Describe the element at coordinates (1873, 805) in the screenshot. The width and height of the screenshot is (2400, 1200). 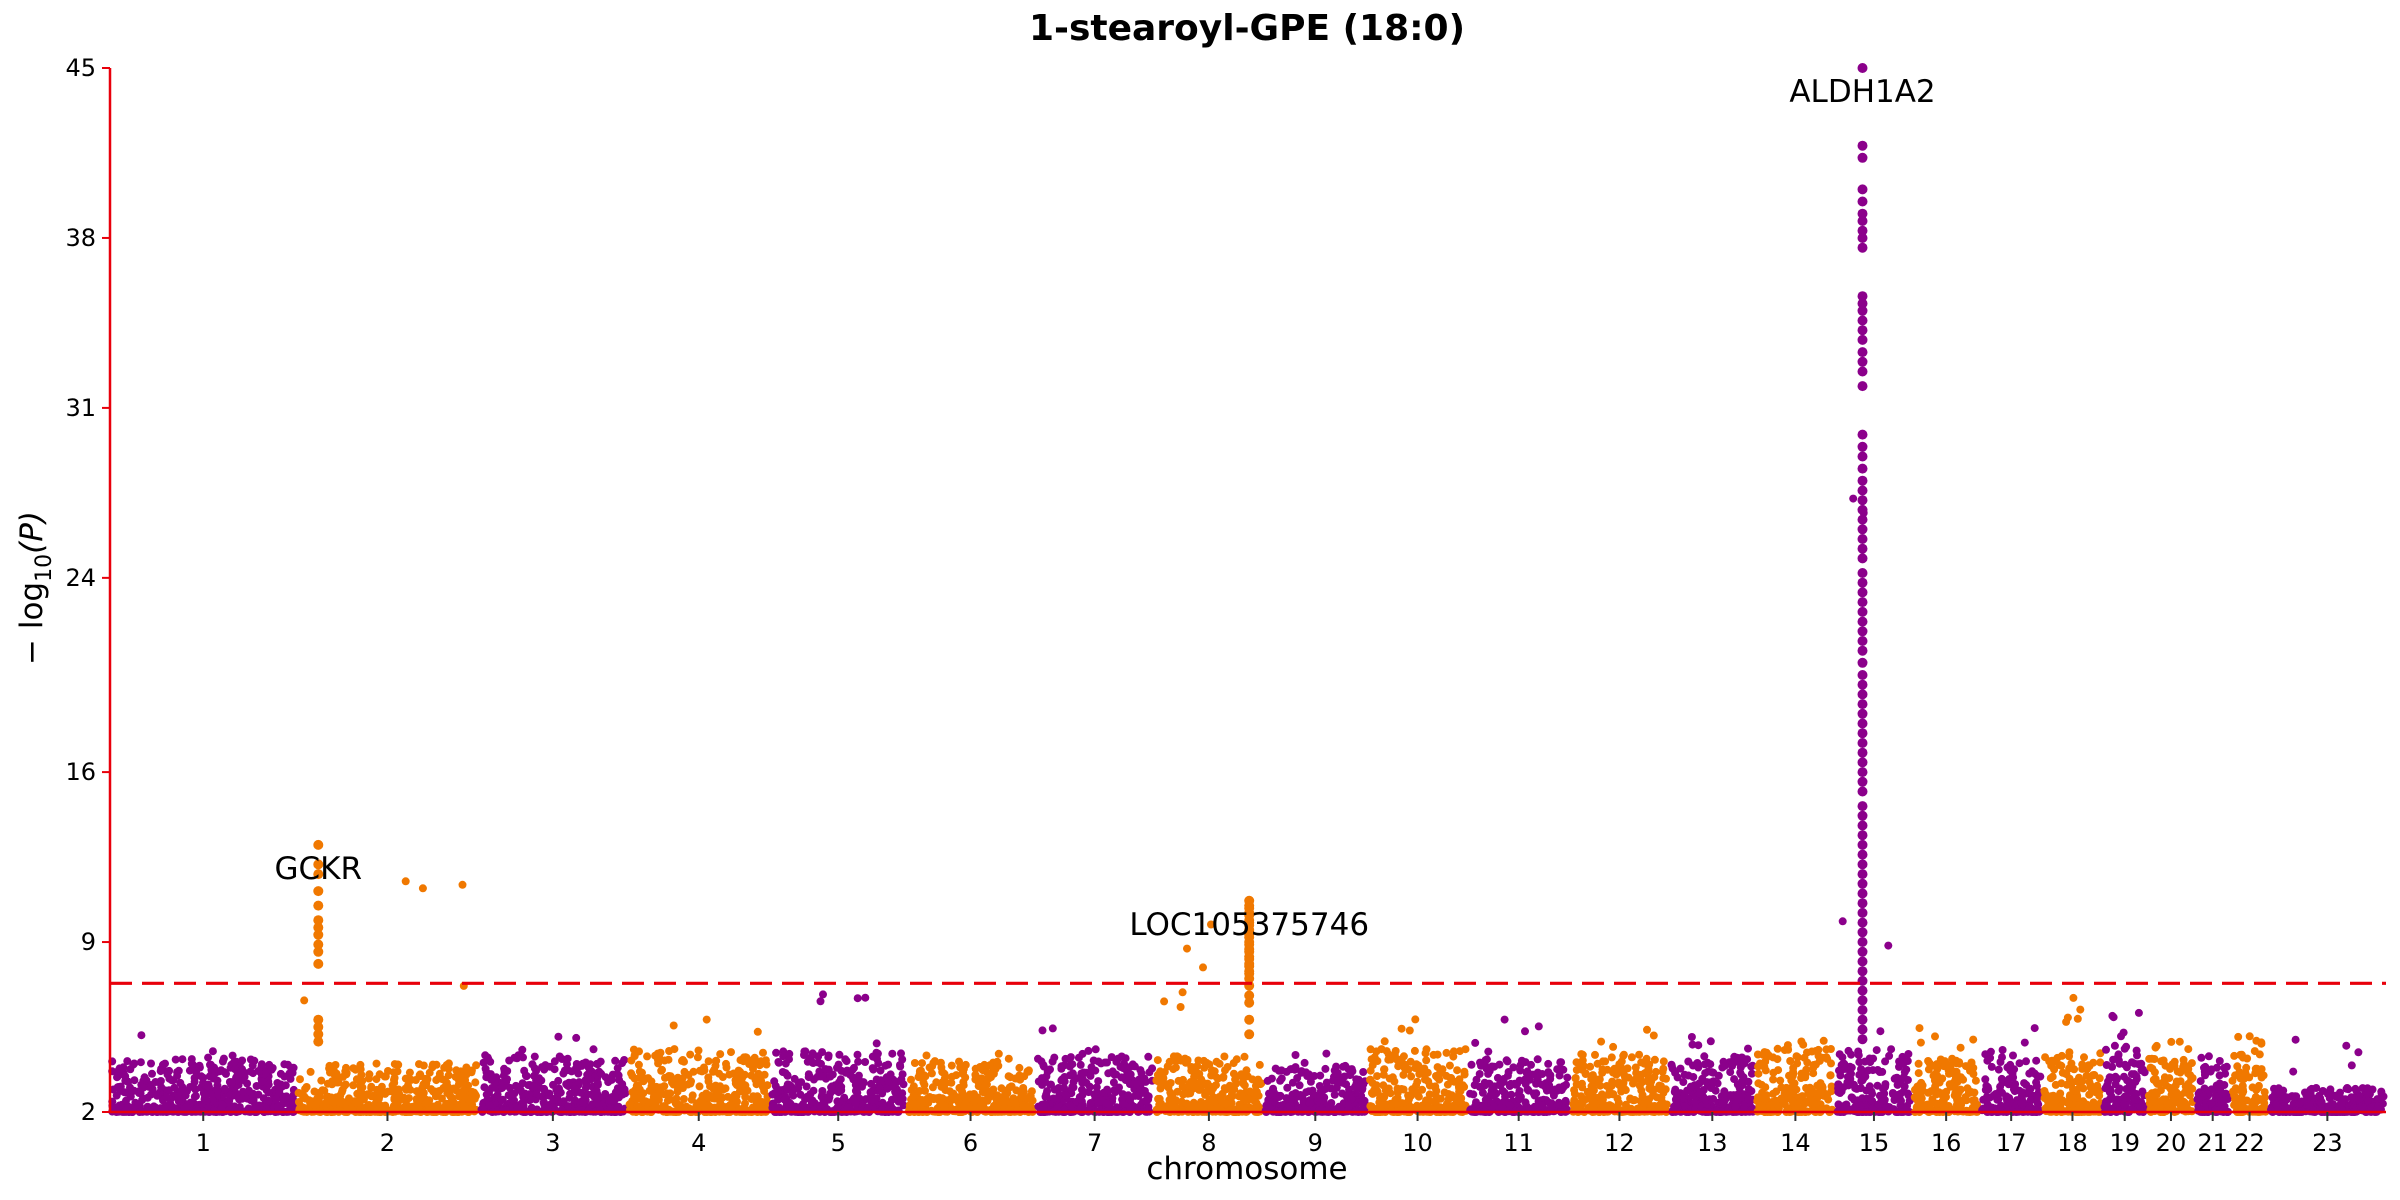
I see `chromosome-15-points` at that location.